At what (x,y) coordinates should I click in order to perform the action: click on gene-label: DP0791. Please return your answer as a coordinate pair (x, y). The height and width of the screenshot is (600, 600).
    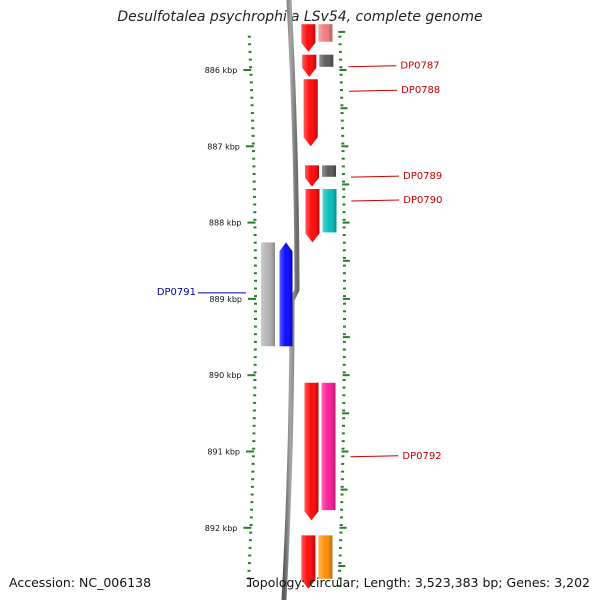
    Looking at the image, I should click on (176, 292).